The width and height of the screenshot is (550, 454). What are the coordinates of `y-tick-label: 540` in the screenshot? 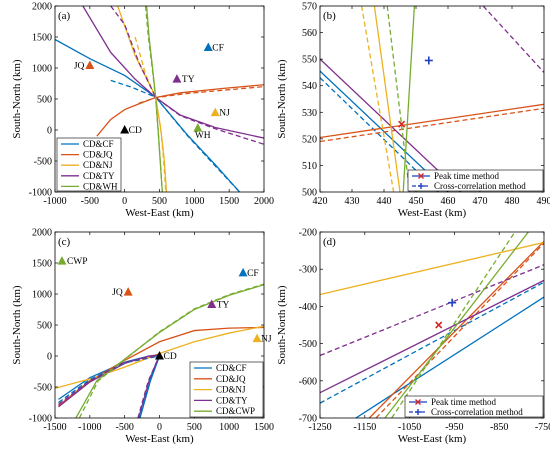 It's located at (309, 86).